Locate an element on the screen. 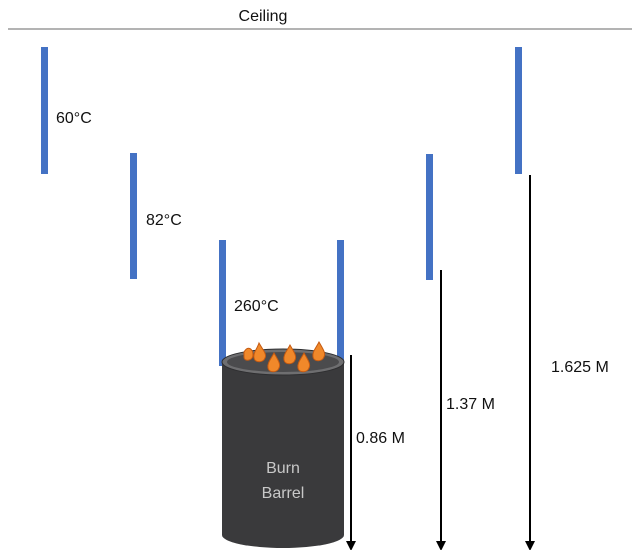 Image resolution: width=635 pixels, height=550 pixels. distance-label-086: 0.86 M is located at coordinates (380, 438).